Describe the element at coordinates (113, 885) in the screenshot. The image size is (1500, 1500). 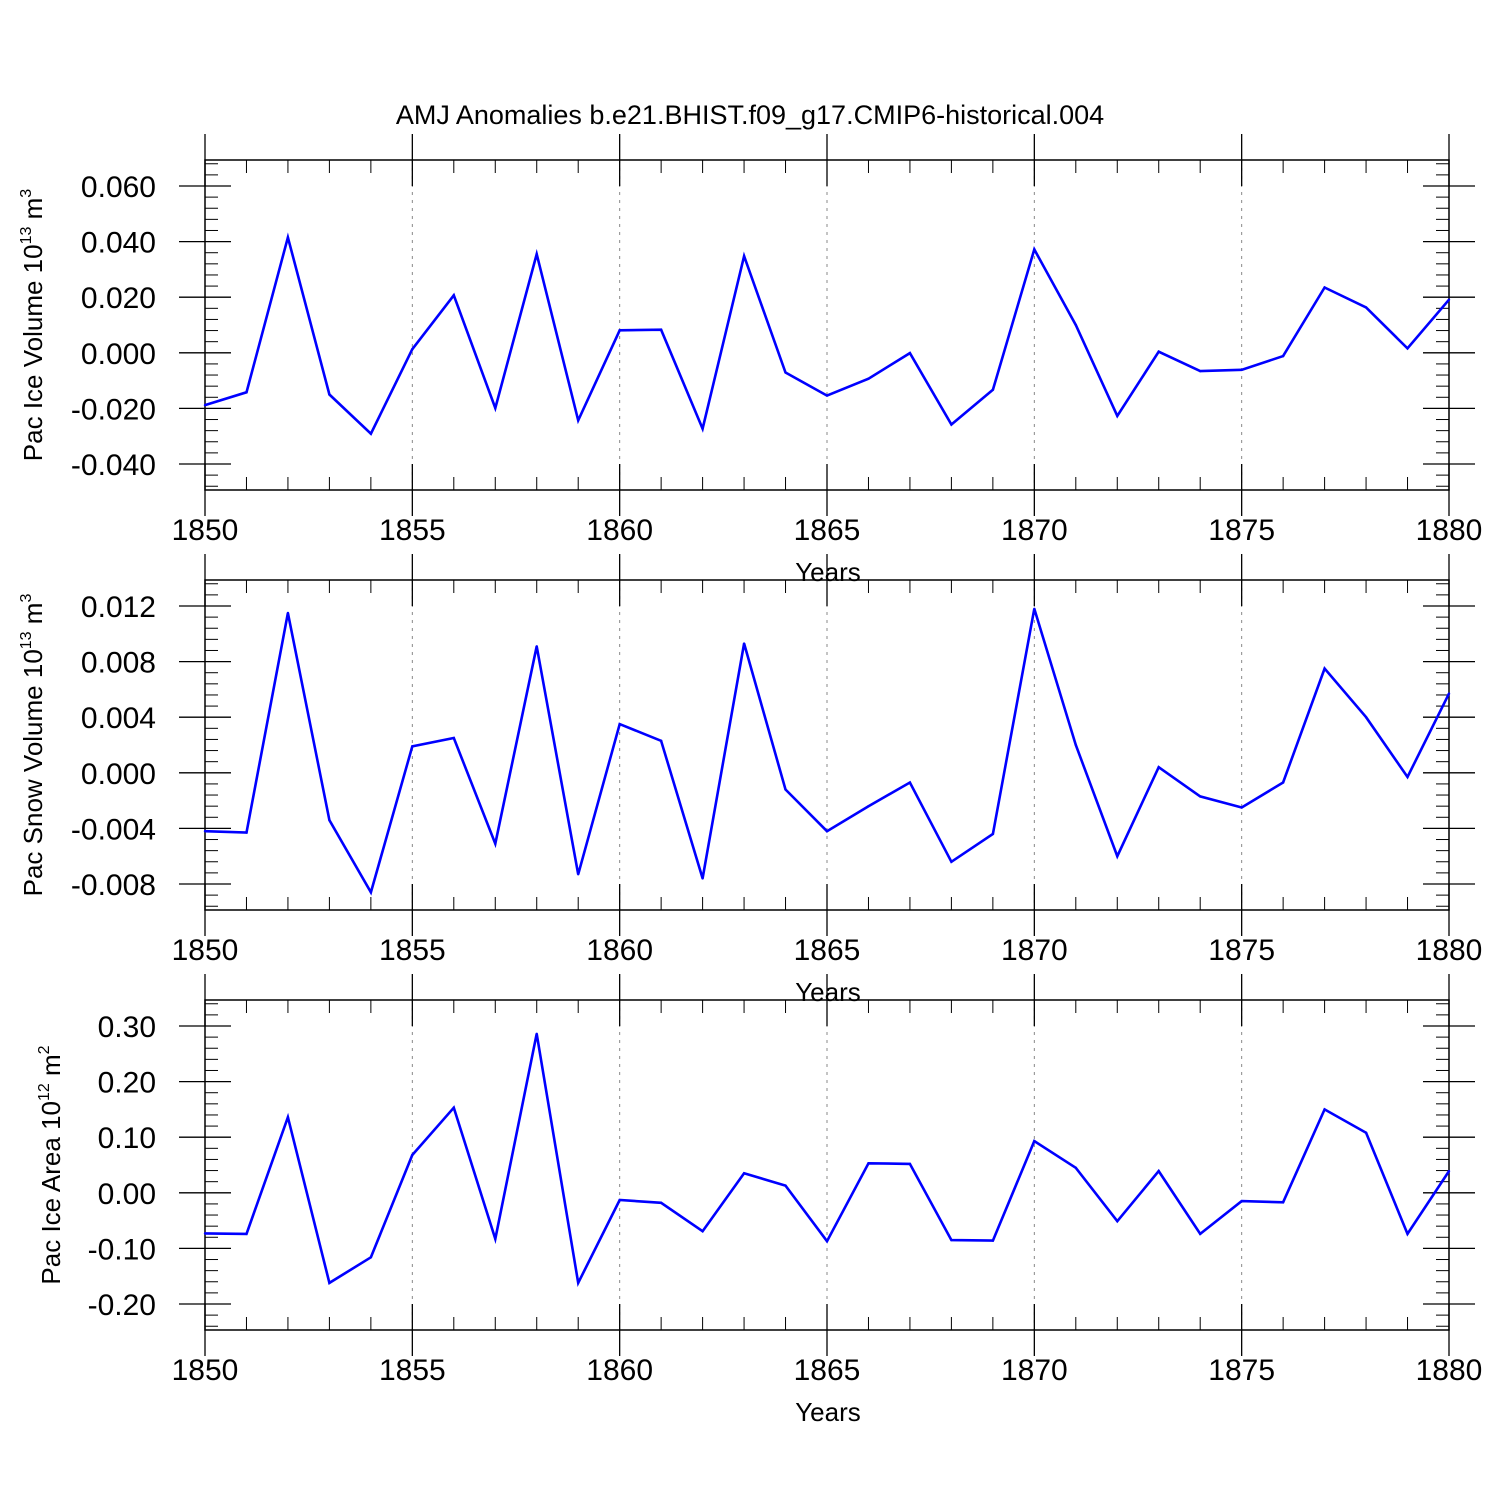
I see `y-tick-label: -0.008` at that location.